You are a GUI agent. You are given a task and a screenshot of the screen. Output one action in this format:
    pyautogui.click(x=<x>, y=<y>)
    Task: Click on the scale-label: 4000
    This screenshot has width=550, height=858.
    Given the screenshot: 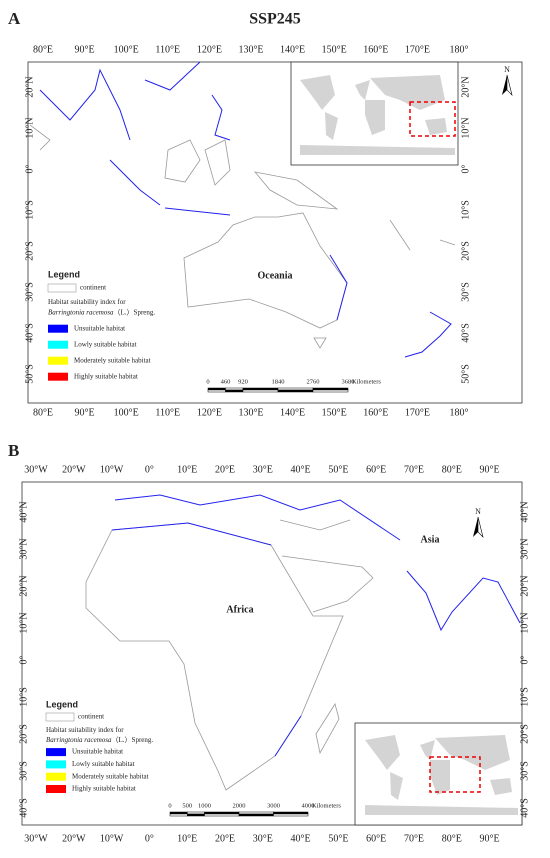 What is the action you would take?
    pyautogui.click(x=308, y=805)
    